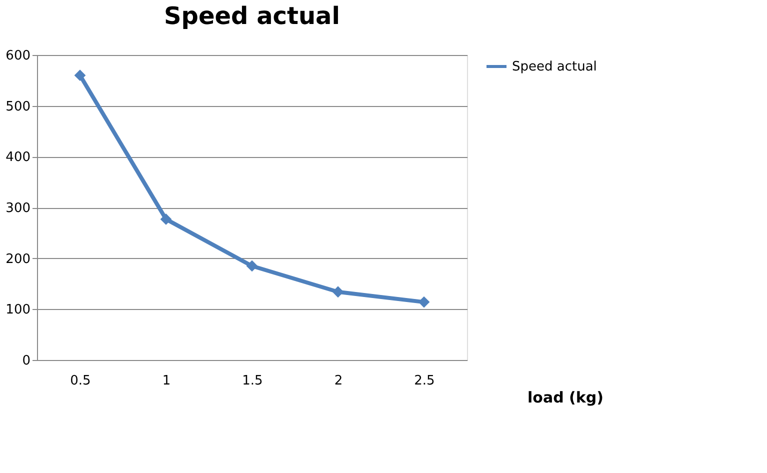 Image resolution: width=767 pixels, height=473 pixels. I want to click on x-tick-label: 1, so click(166, 381).